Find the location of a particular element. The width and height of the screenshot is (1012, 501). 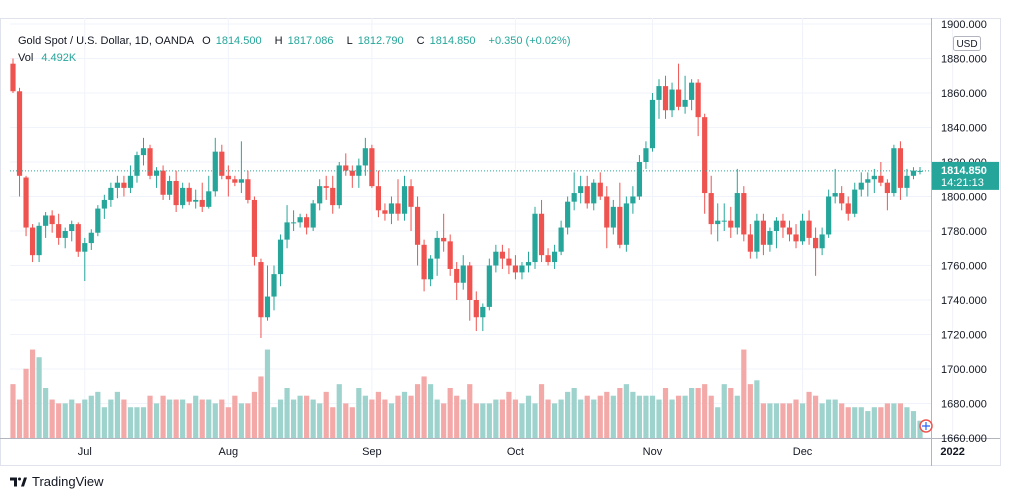

price-tick-label: 1760.000 is located at coordinates (964, 267).